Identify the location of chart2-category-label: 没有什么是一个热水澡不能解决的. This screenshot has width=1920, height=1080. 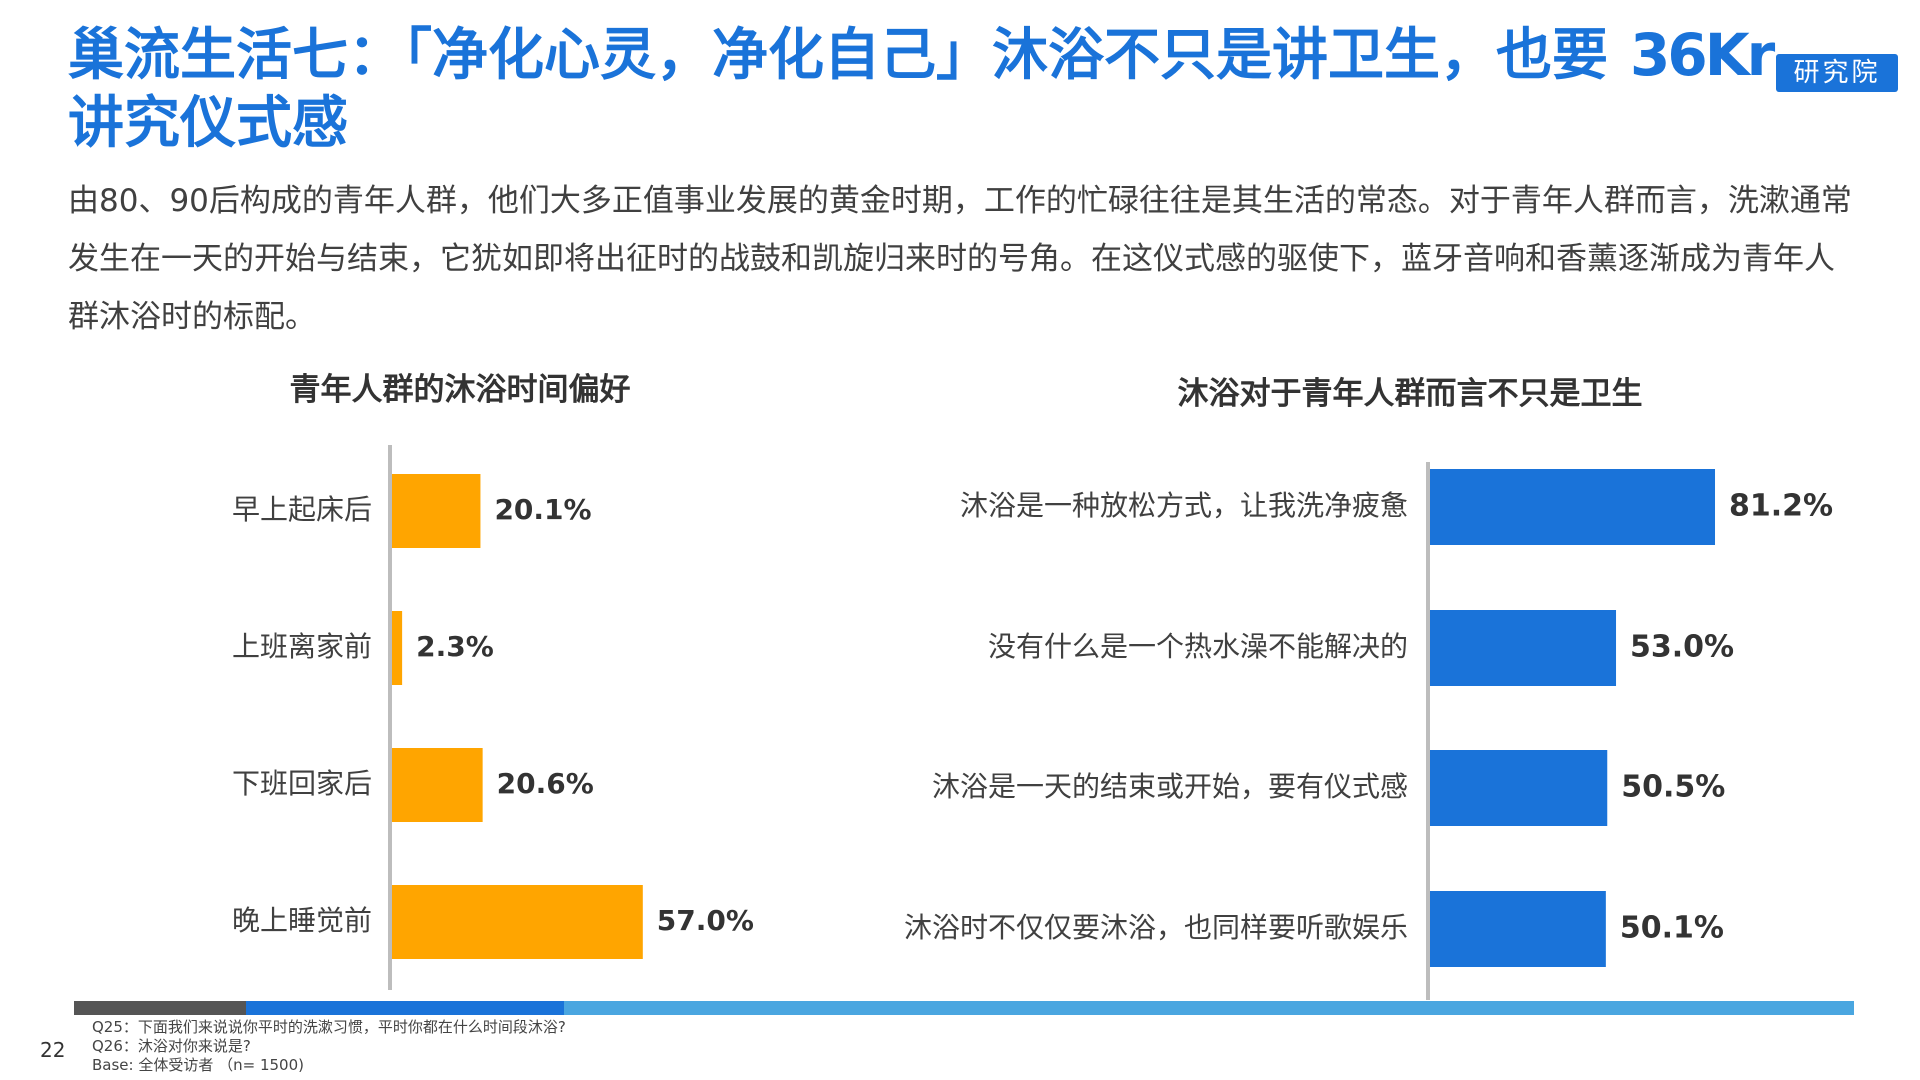
(1198, 646).